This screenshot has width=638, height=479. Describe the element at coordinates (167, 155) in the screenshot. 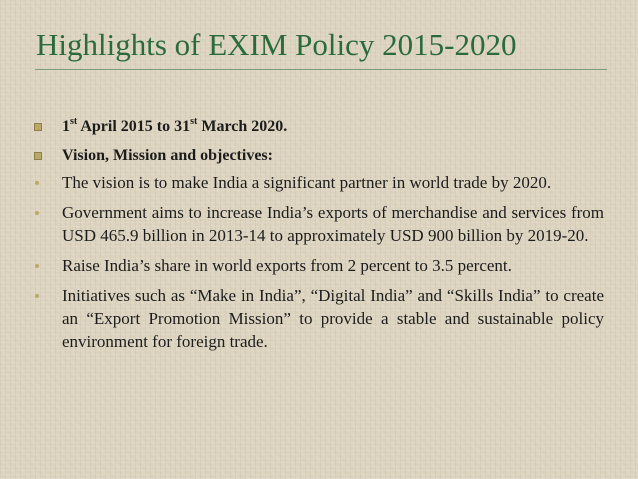

I see `vision-heading: Vision, Mission and objectives:` at that location.